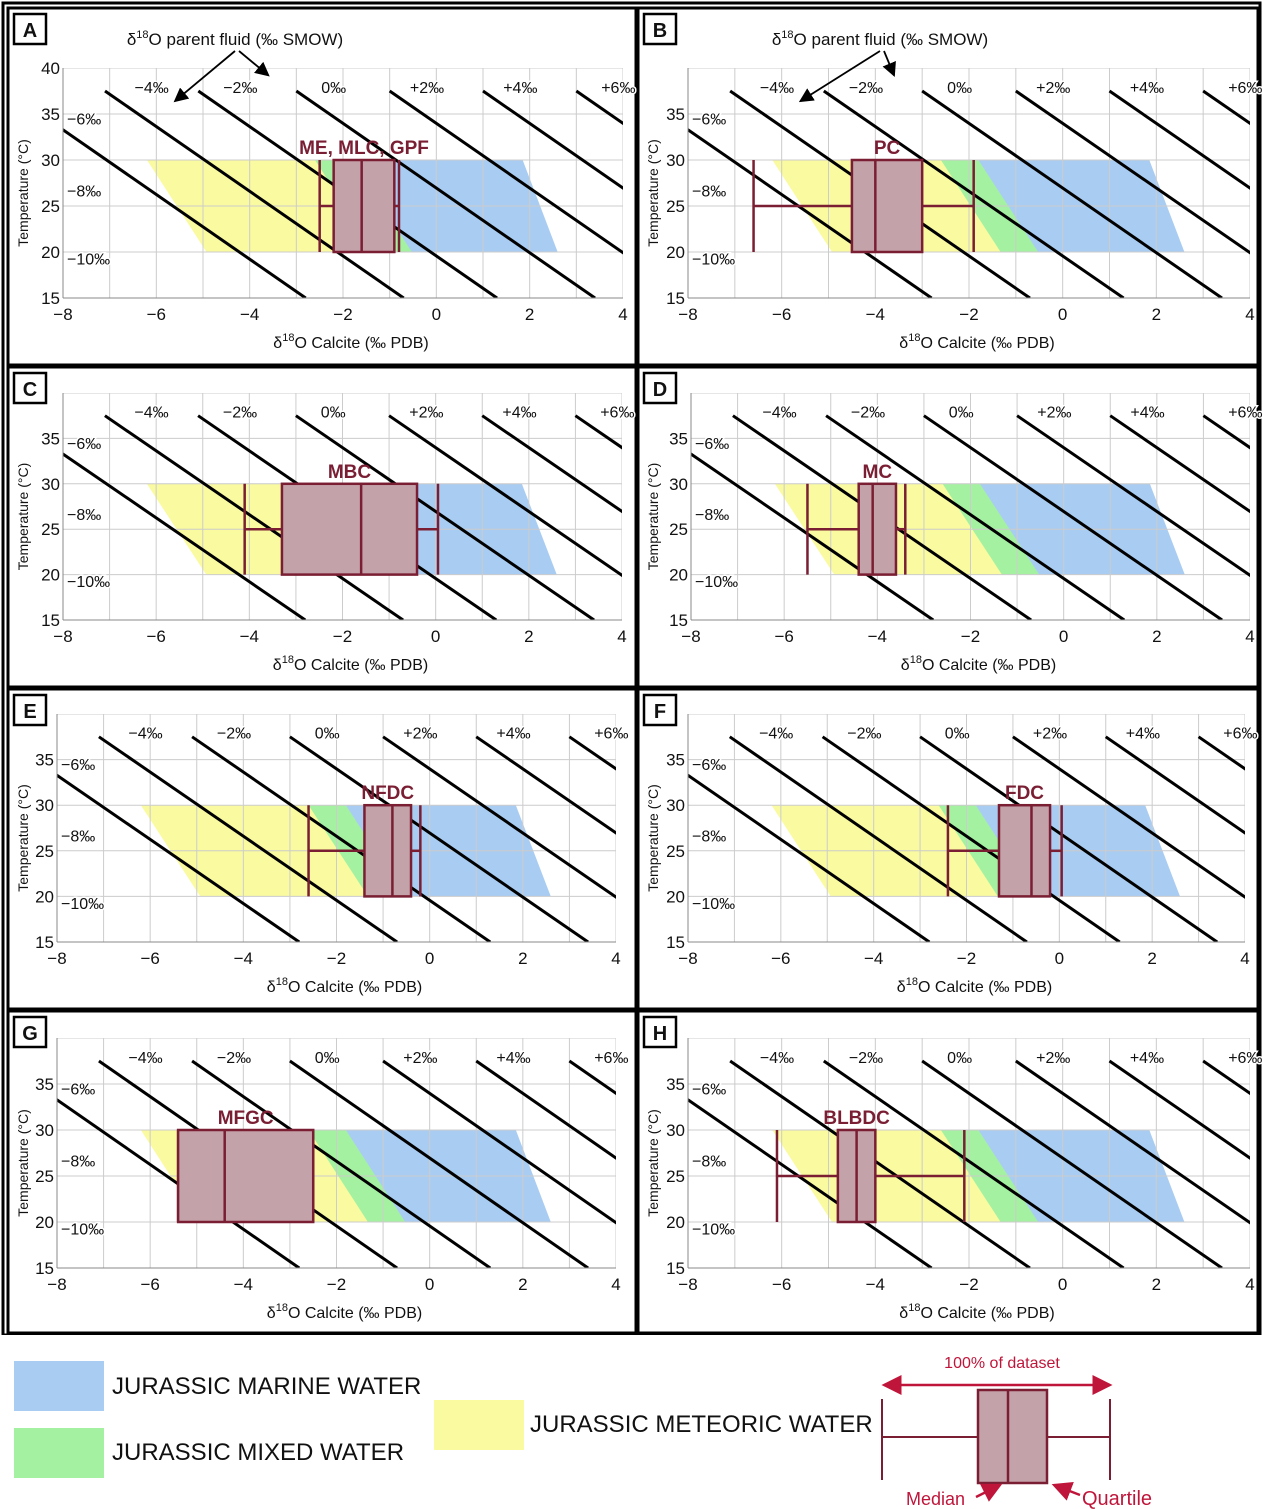 The width and height of the screenshot is (1263, 1509). What do you see at coordinates (856, 1118) in the screenshot?
I see `box-label: BLBDC` at bounding box center [856, 1118].